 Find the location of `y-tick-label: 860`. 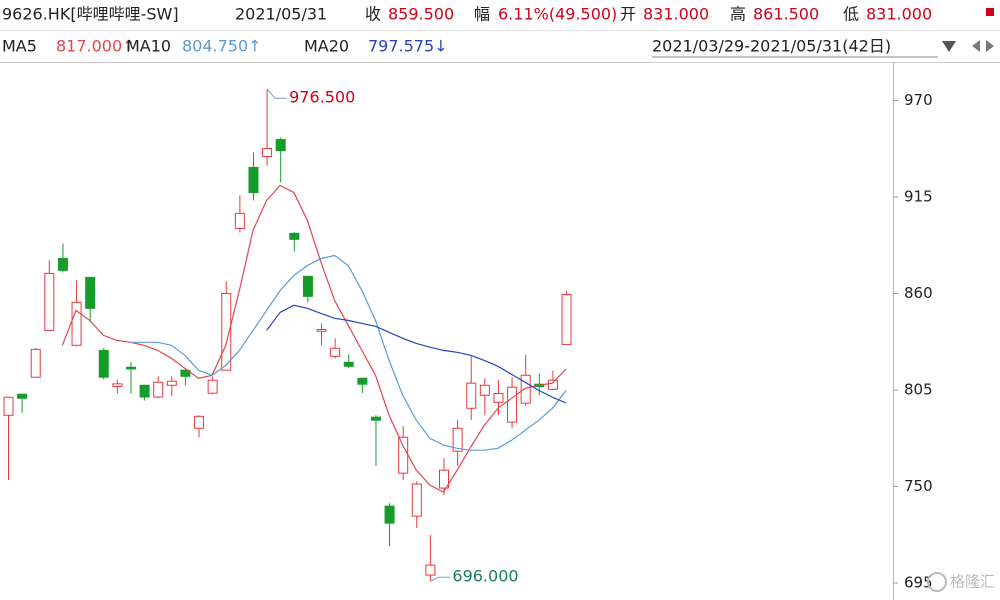

y-tick-label: 860 is located at coordinates (918, 293).